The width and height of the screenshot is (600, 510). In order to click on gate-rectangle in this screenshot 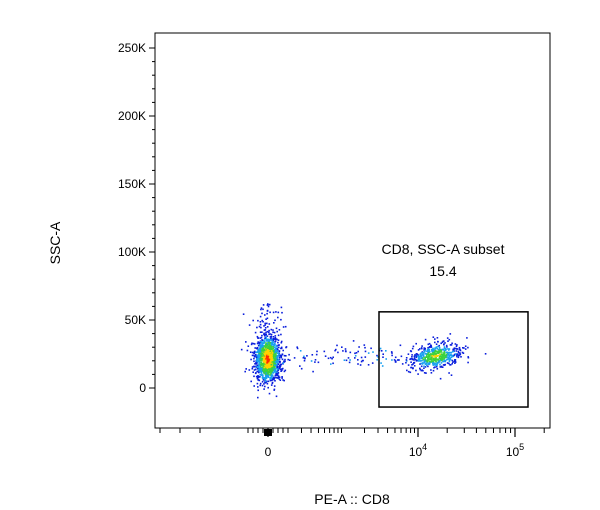, I will do `click(453, 359)`.